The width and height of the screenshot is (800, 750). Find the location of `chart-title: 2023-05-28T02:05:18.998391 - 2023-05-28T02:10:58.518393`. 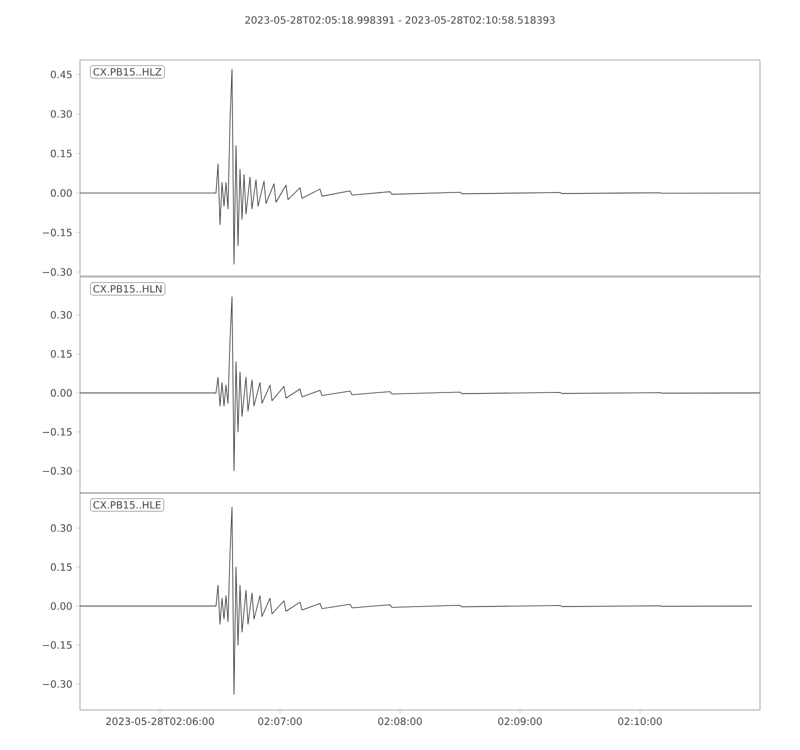

chart-title: 2023-05-28T02:05:18.998391 - 2023-05-28T02:10:58.518393 is located at coordinates (400, 20).